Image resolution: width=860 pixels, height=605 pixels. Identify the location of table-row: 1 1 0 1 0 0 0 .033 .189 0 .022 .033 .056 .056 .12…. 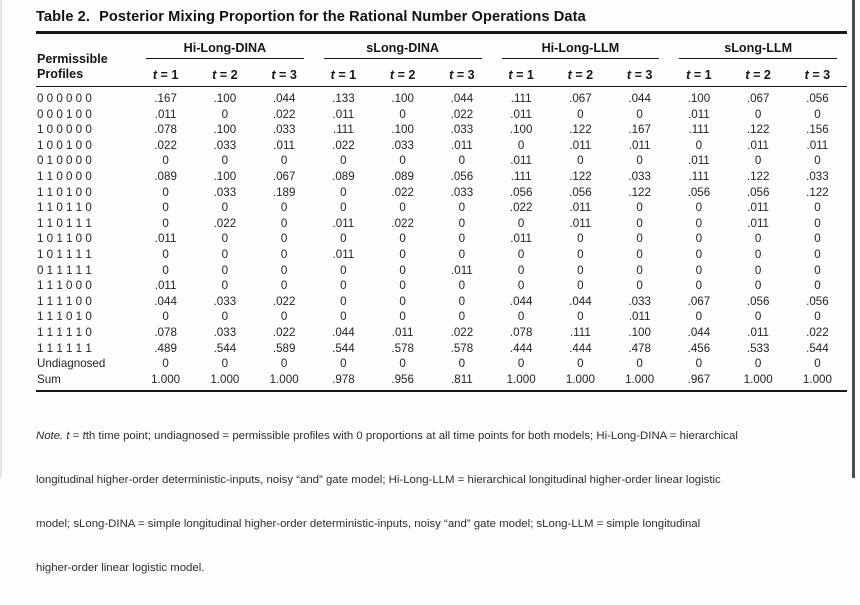
(441, 193).